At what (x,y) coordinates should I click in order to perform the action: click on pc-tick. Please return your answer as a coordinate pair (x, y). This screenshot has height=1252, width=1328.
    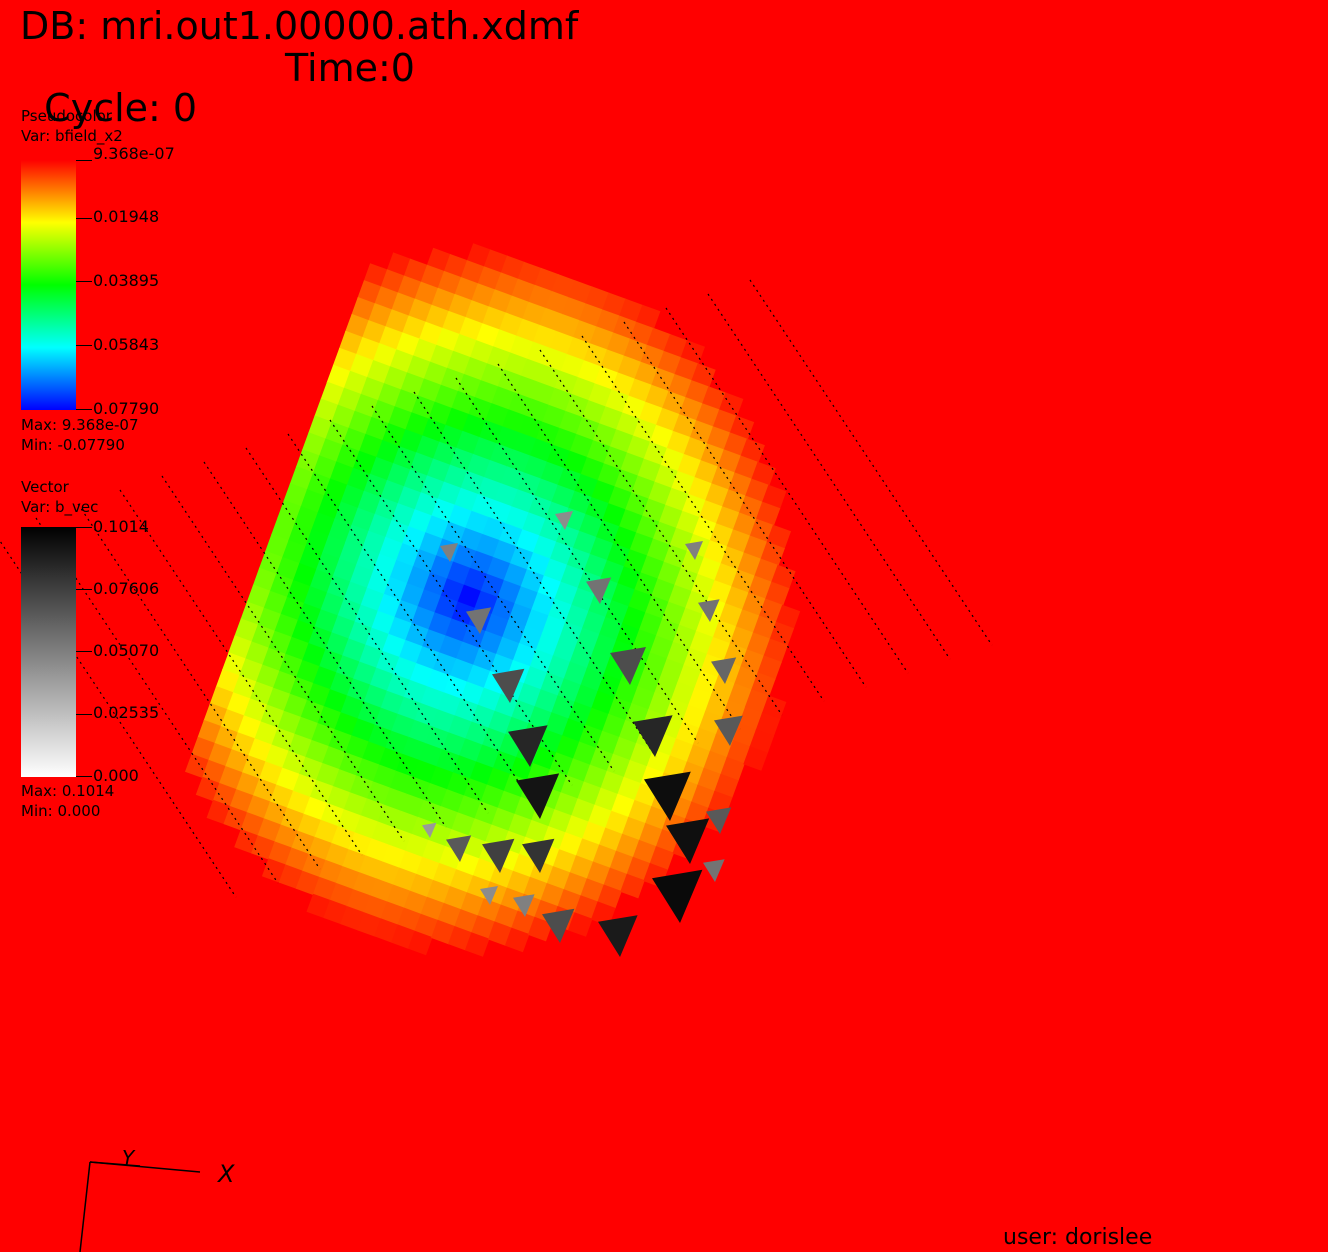
    Looking at the image, I should click on (84, 409).